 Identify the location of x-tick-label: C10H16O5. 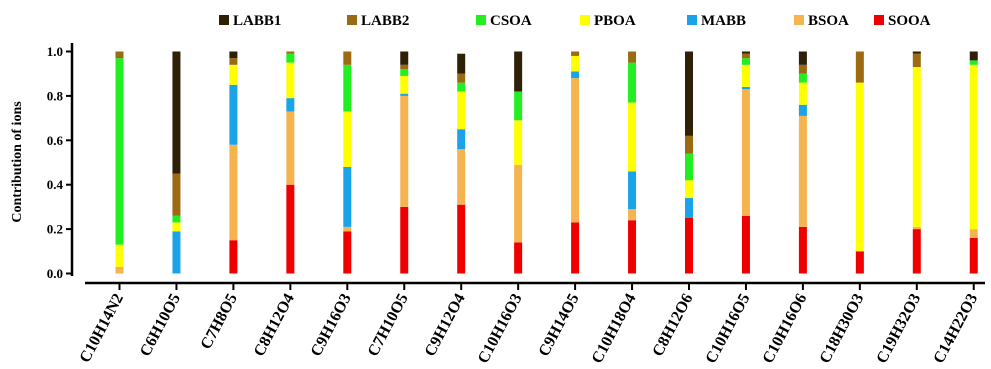
(728, 328).